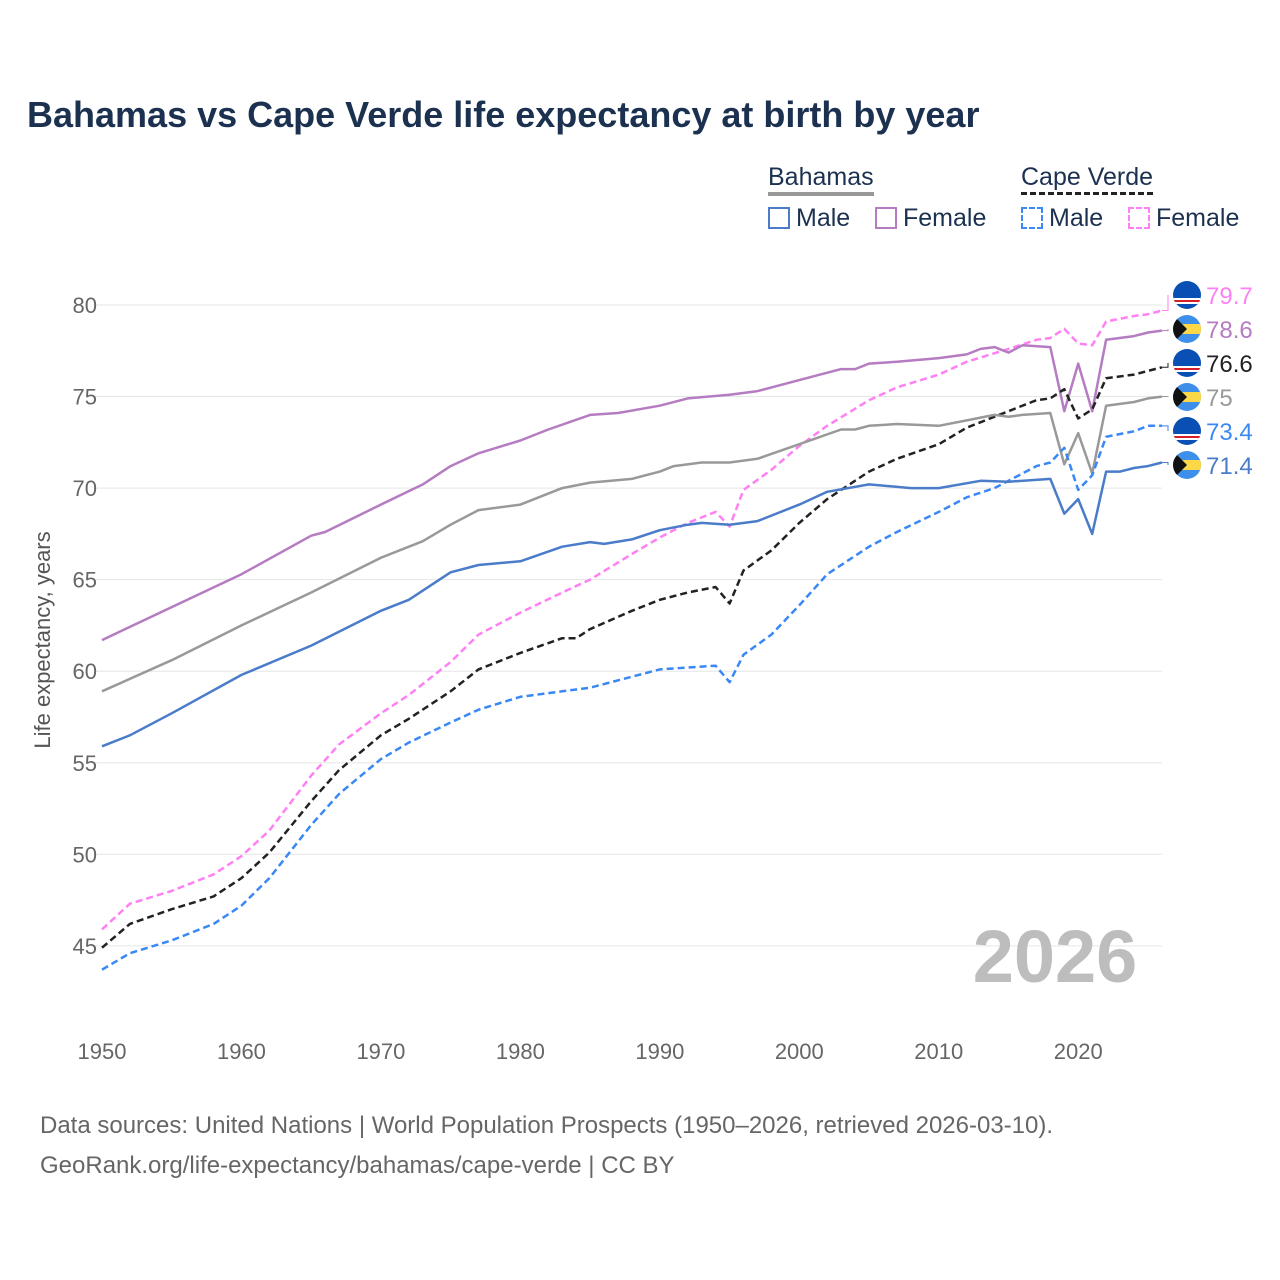 This screenshot has height=1280, width=1280. I want to click on legend-group-bahamas: Bahamas, so click(821, 179).